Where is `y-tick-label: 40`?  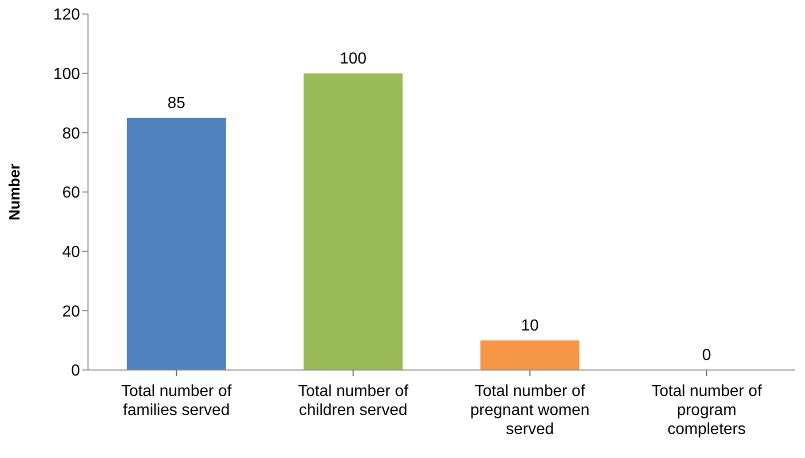
y-tick-label: 40 is located at coordinates (71, 253).